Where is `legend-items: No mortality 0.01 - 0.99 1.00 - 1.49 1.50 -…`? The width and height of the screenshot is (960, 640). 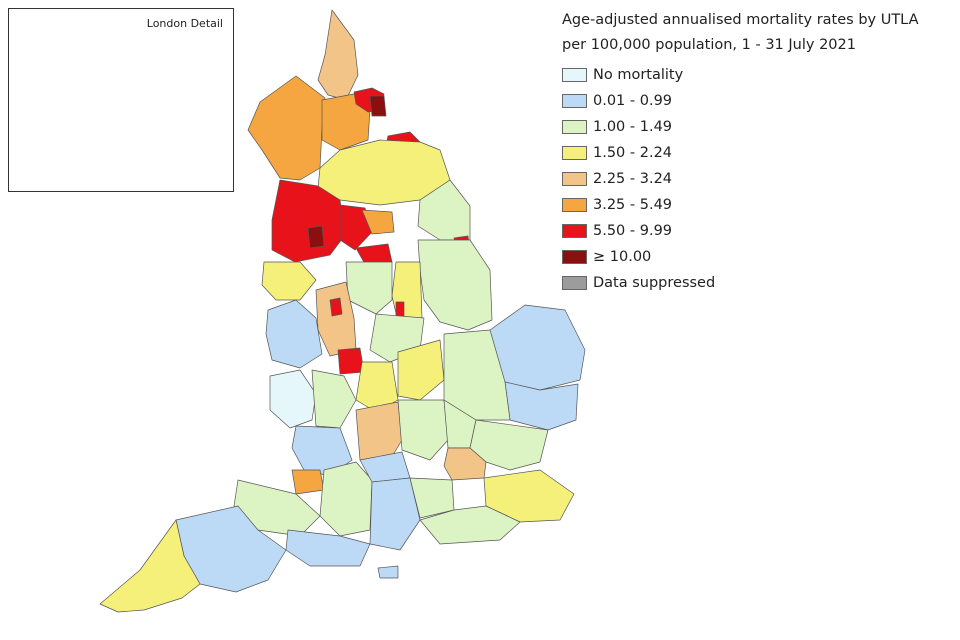 legend-items: No mortality 0.01 - 0.99 1.00 - 1.49 1.50 -… is located at coordinates (758, 179).